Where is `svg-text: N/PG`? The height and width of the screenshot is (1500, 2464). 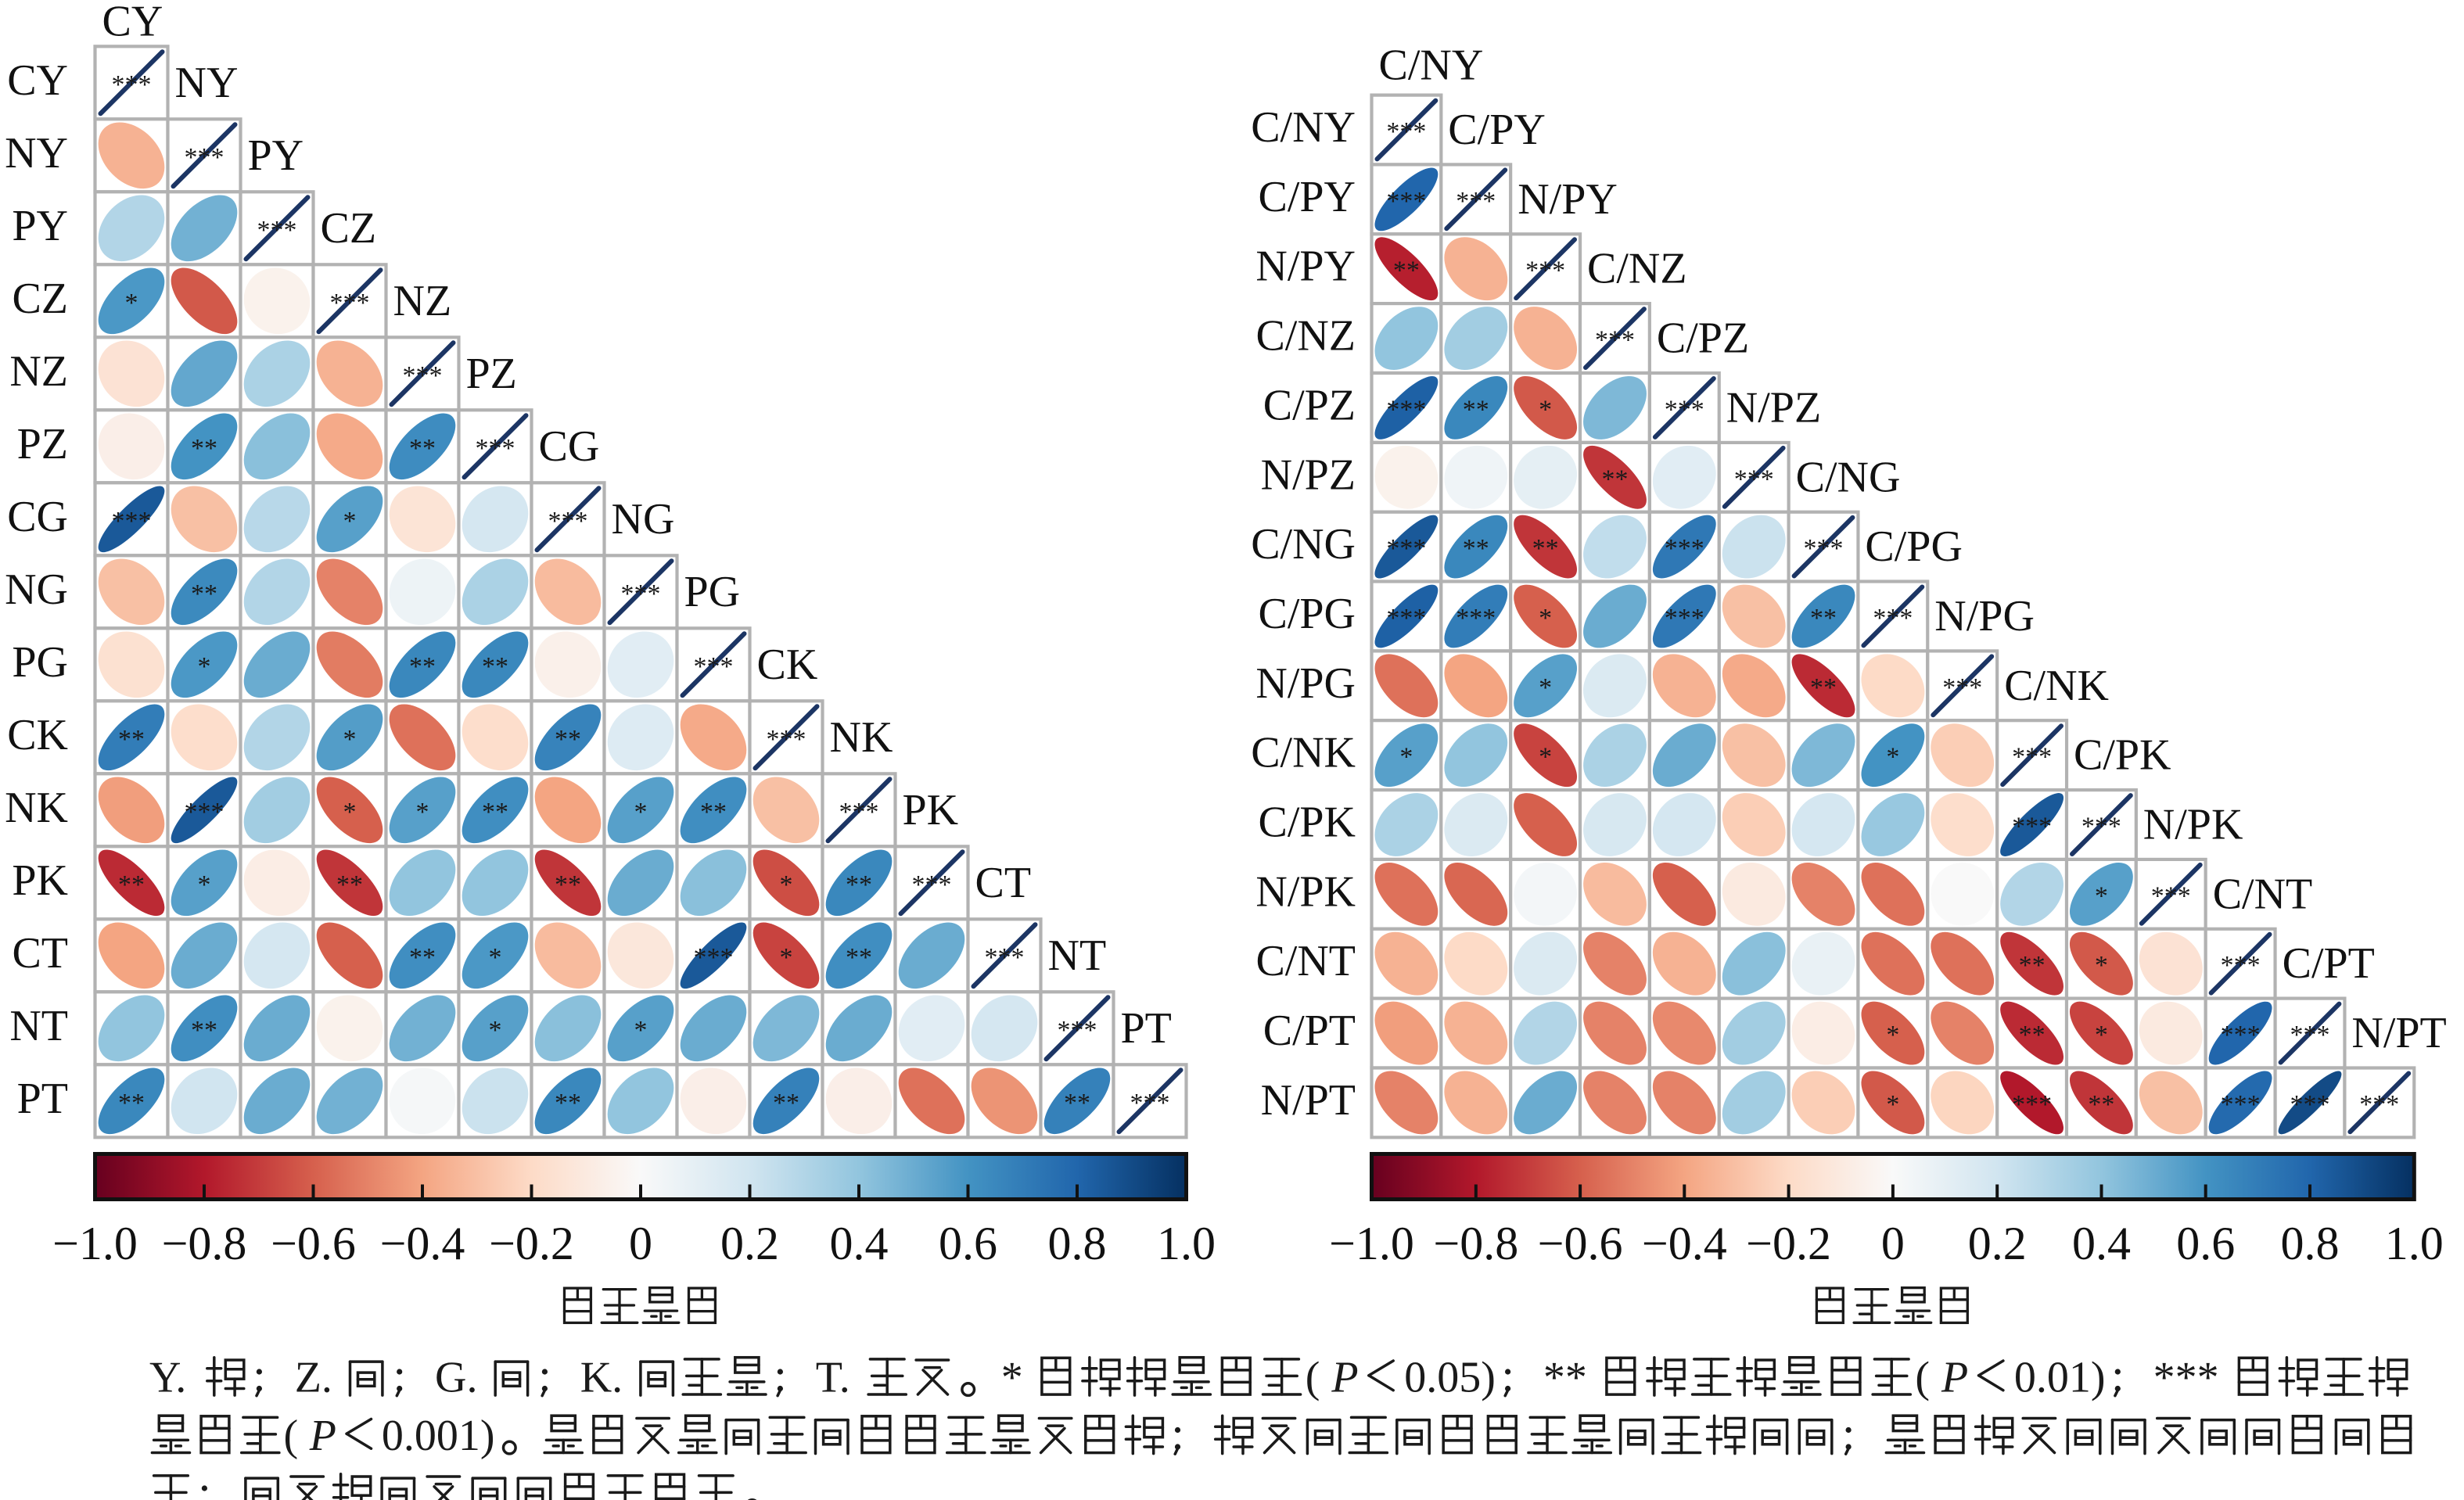
svg-text: N/PG is located at coordinates (1305, 683).